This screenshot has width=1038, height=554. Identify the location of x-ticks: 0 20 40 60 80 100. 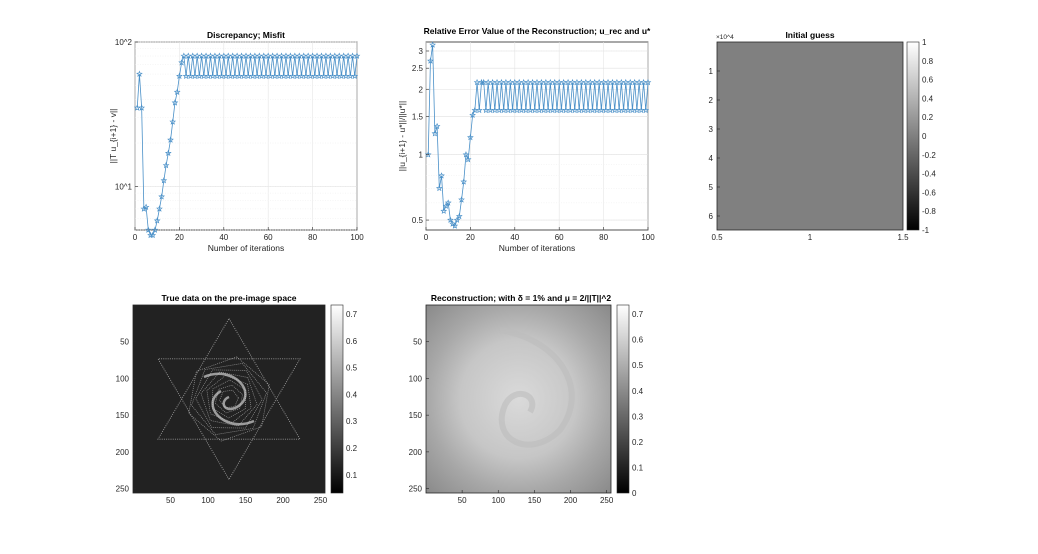
(539, 234).